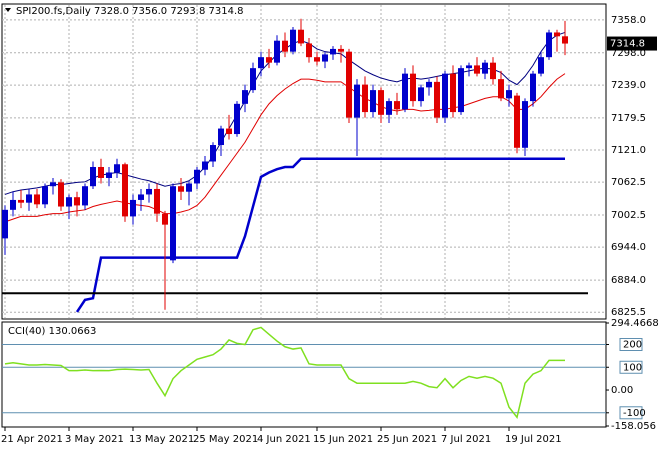 The image size is (660, 450). I want to click on y-tick-label: 294.4668, so click(635, 323).